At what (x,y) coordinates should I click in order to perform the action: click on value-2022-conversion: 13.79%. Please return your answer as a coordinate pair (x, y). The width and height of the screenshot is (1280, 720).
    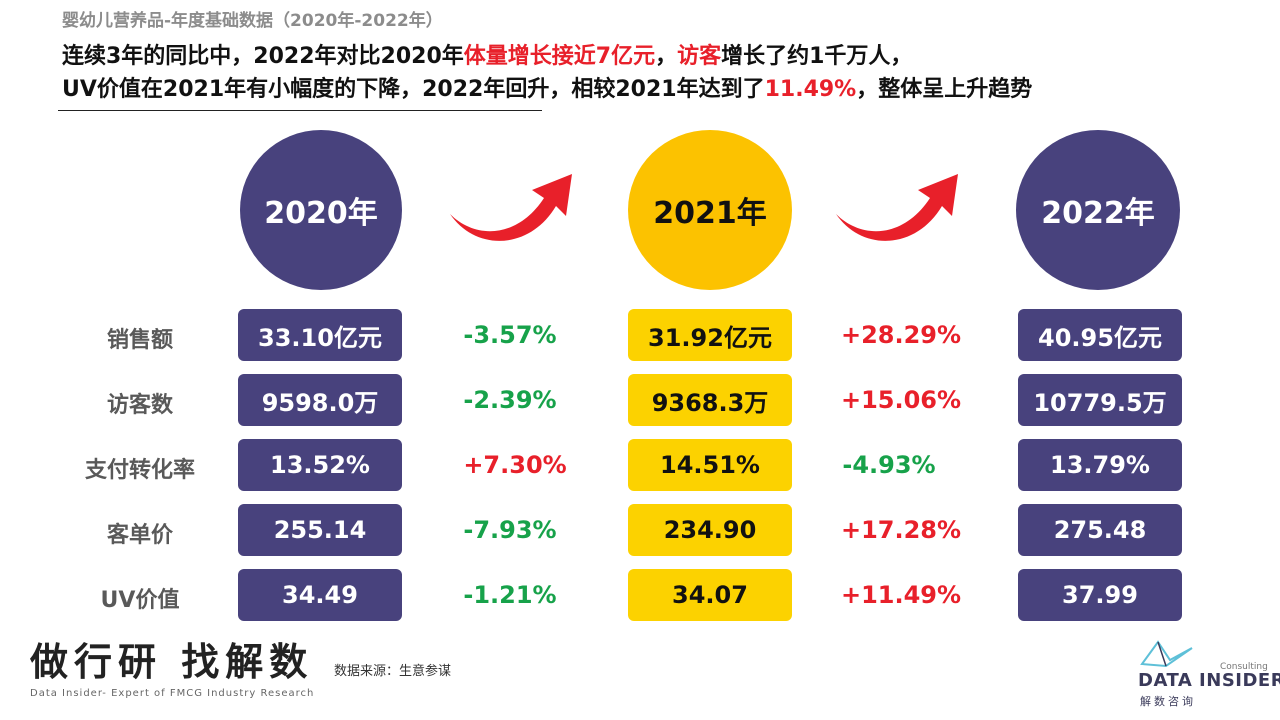
    Looking at the image, I should click on (1100, 465).